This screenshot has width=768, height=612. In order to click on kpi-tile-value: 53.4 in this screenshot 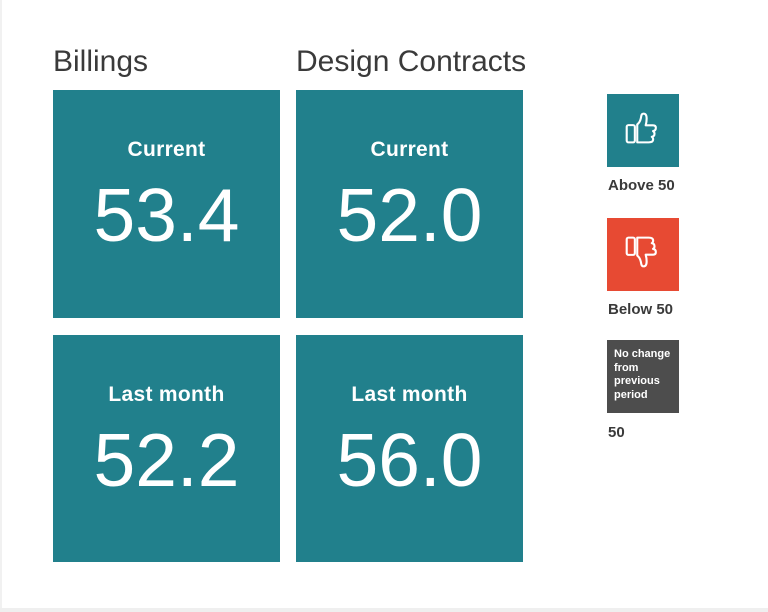, I will do `click(166, 215)`.